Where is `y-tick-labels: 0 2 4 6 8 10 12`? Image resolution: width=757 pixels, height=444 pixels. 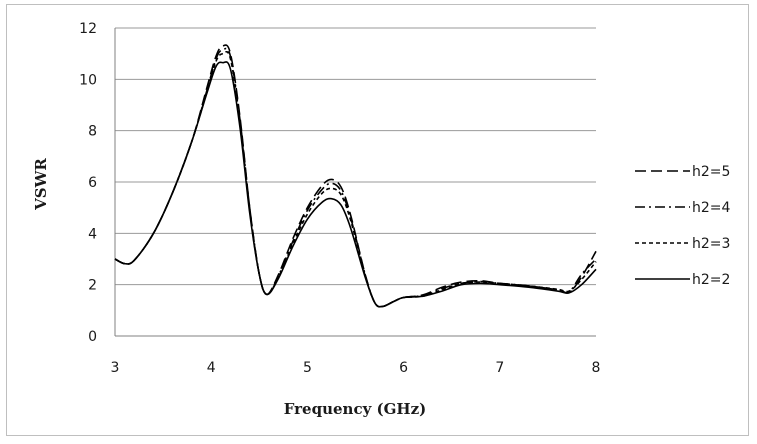
y-tick-labels: 0 2 4 6 8 10 12 is located at coordinates (88, 183).